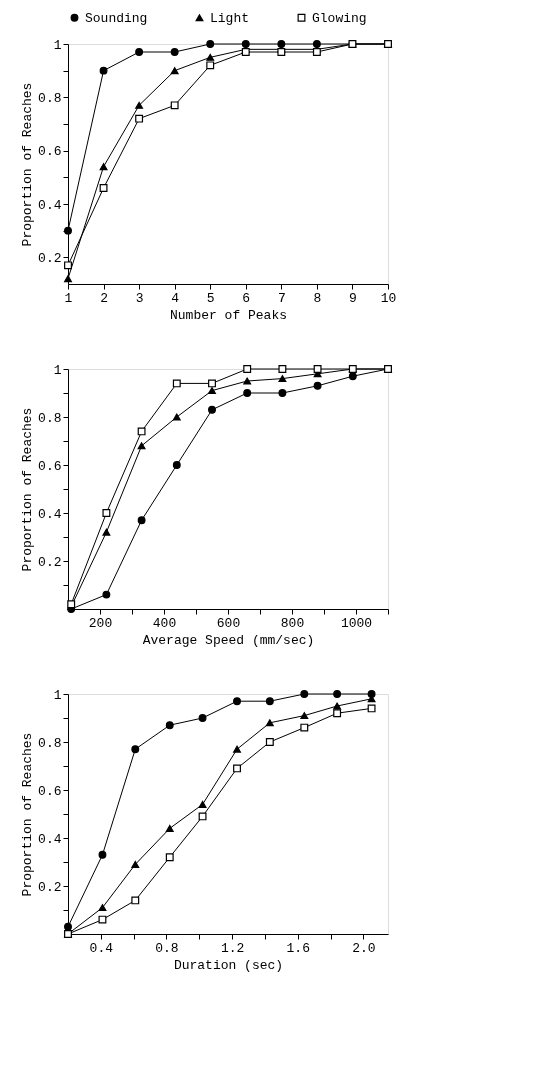 This screenshot has width=535, height=1072. Describe the element at coordinates (228, 623) in the screenshot. I see `x-tick-label: 600` at that location.